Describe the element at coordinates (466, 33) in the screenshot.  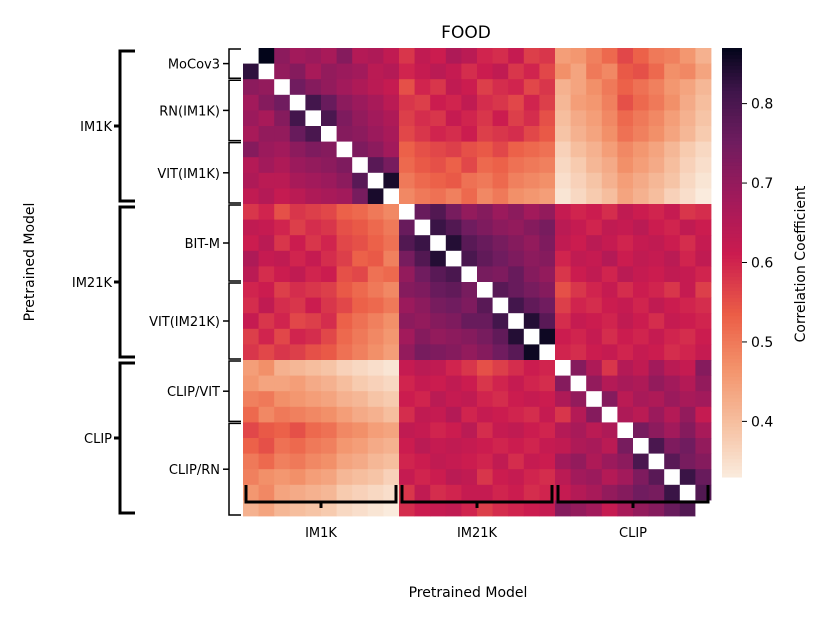
I see `chart-title: FOOD` at that location.